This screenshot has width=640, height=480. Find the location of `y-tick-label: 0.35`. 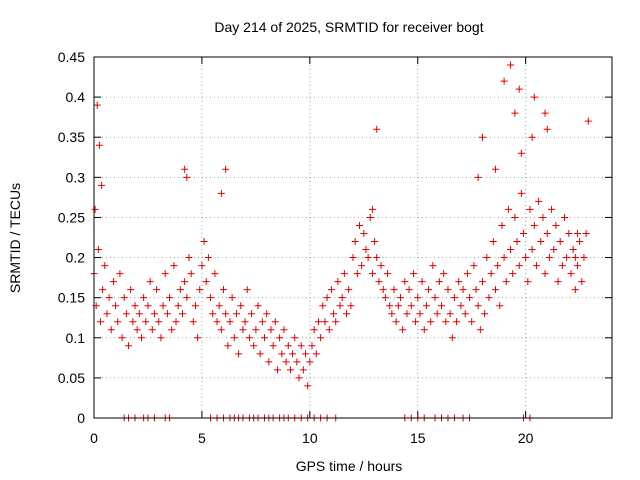

y-tick-label: 0.35 is located at coordinates (71, 137).